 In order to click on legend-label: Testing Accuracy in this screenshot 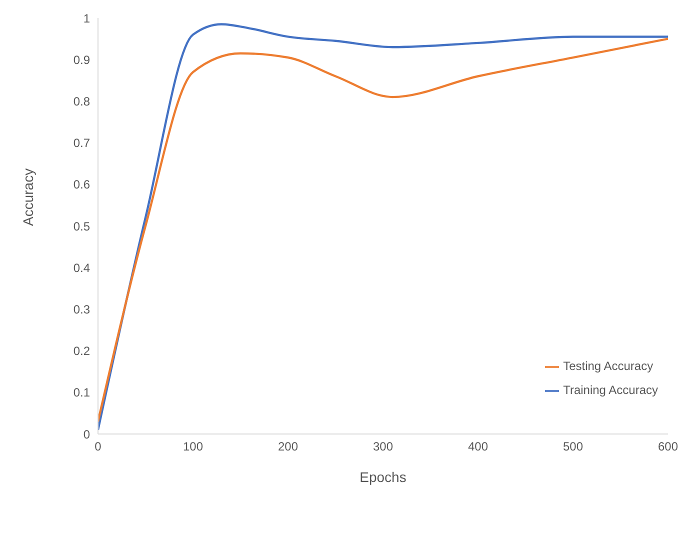, I will do `click(608, 366)`.